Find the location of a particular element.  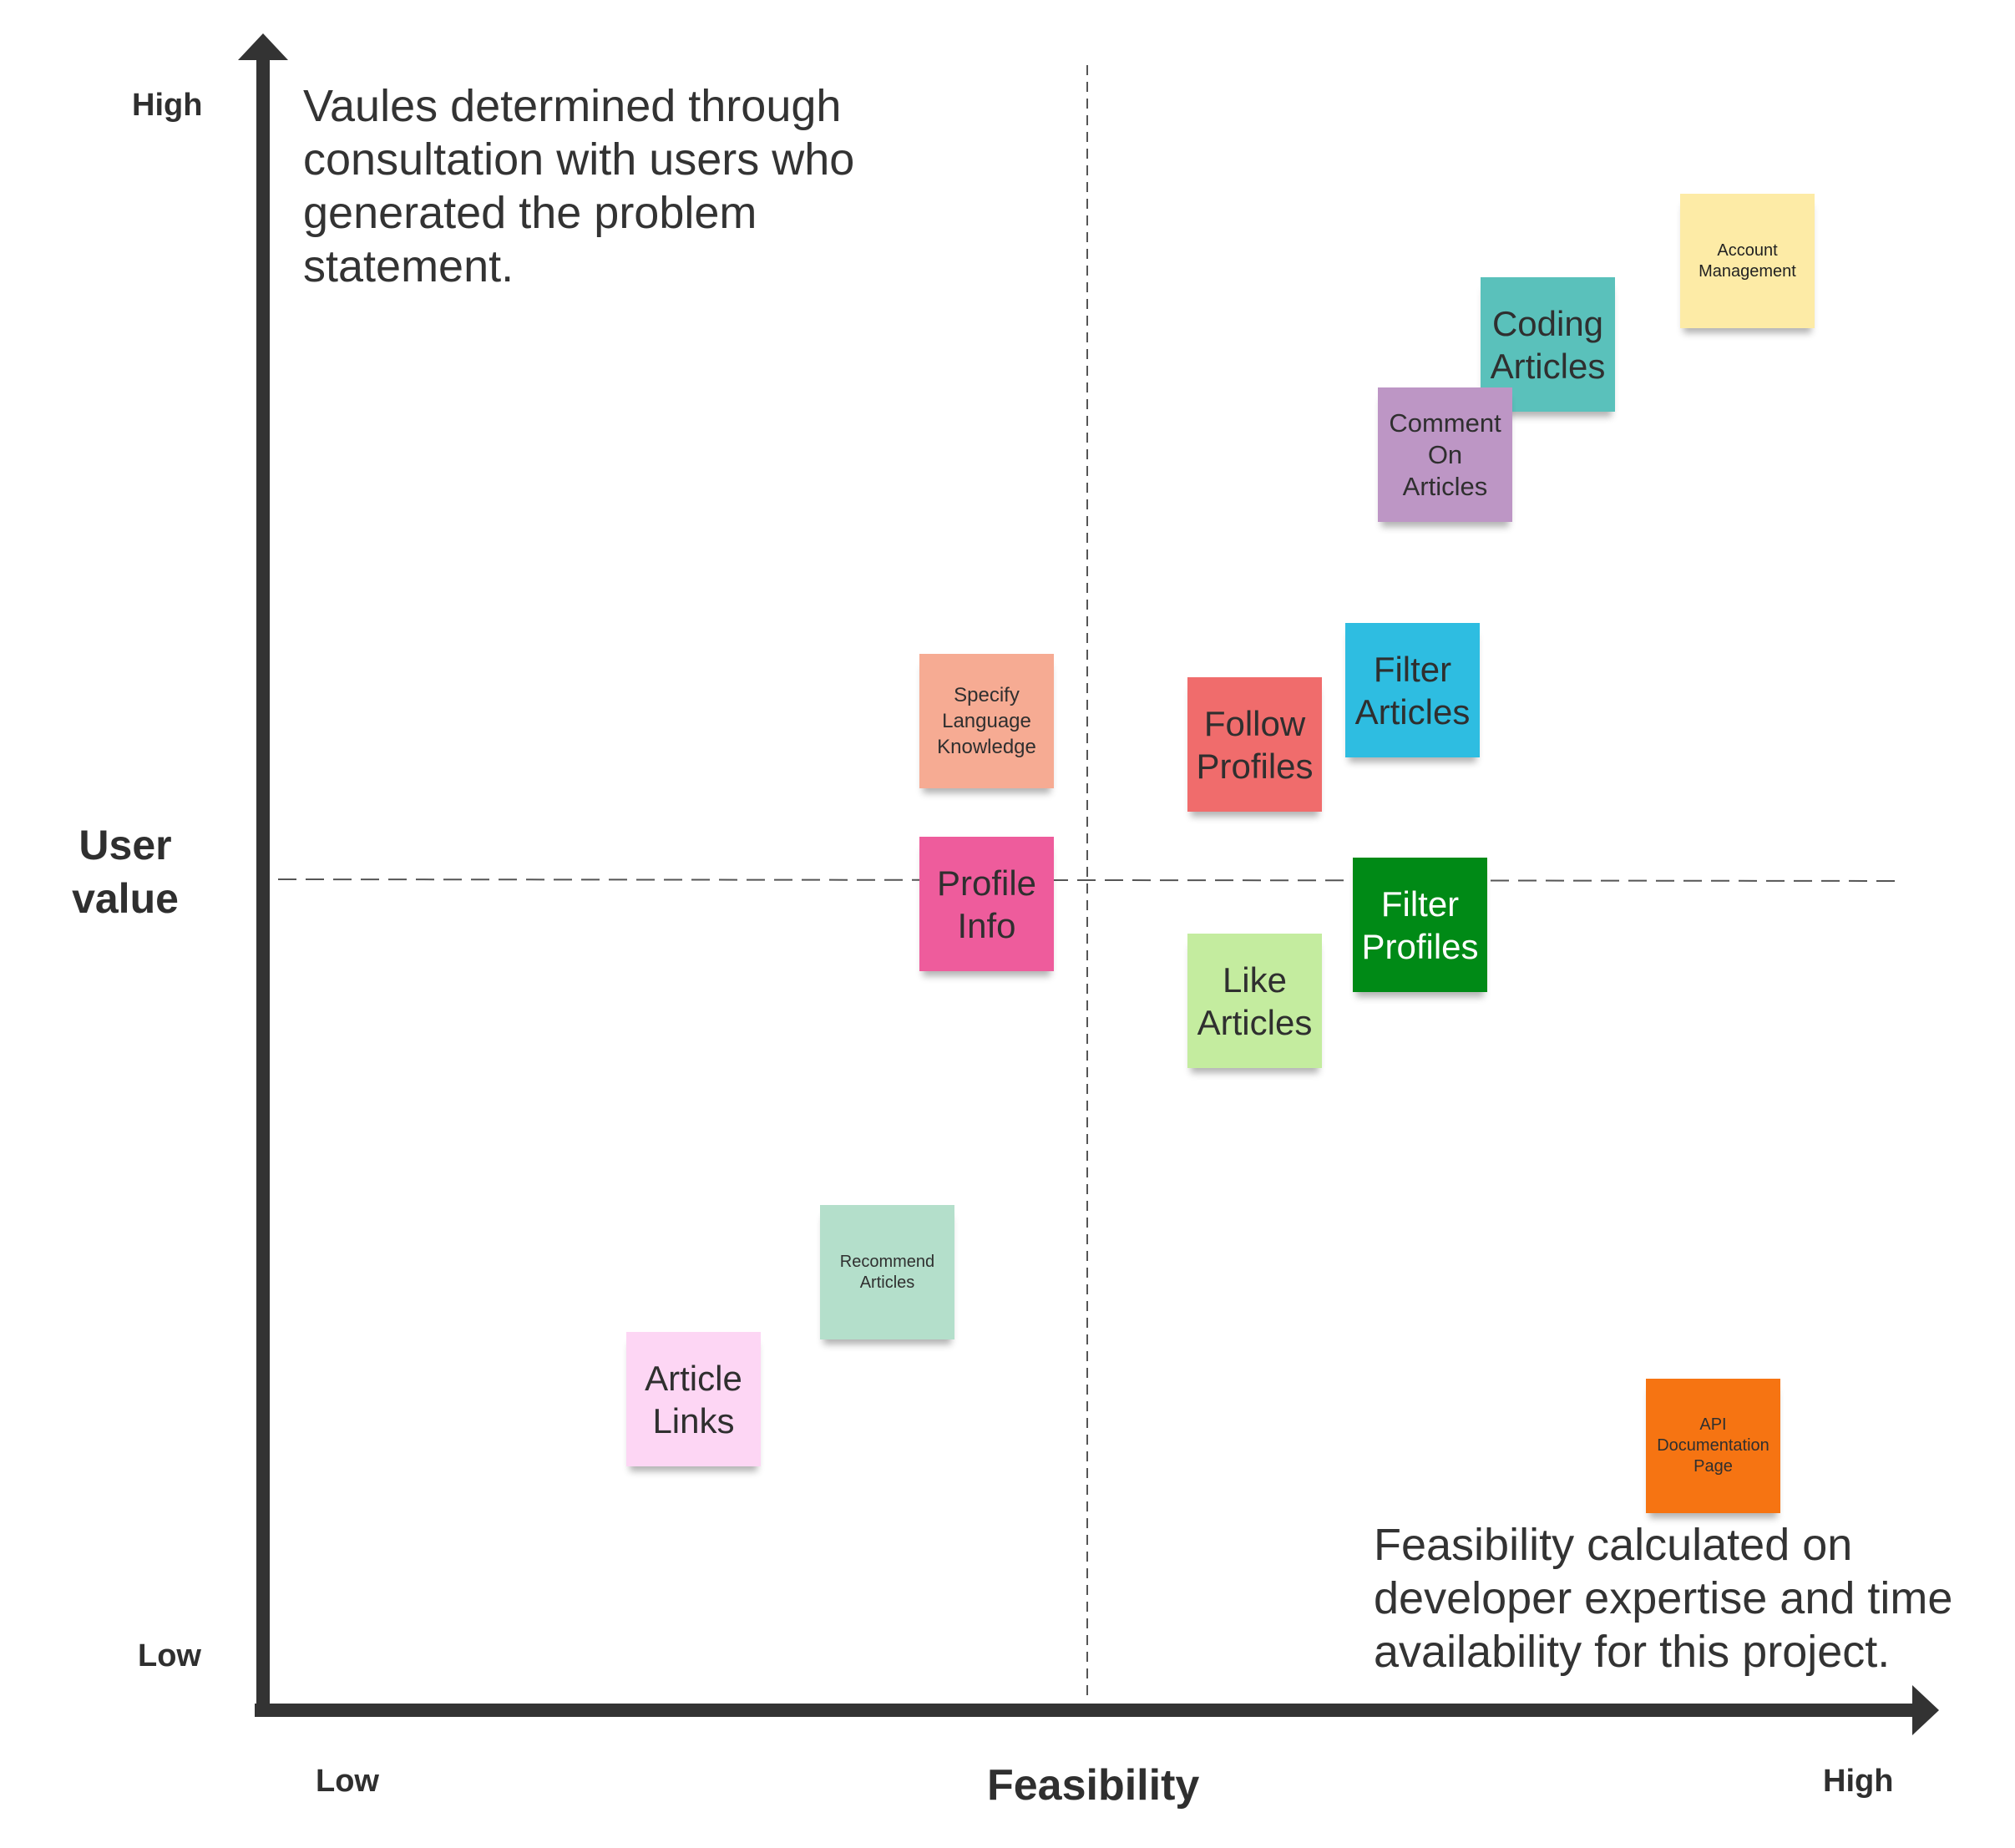

sticky-like-articles: Like Articles is located at coordinates (1254, 1001).